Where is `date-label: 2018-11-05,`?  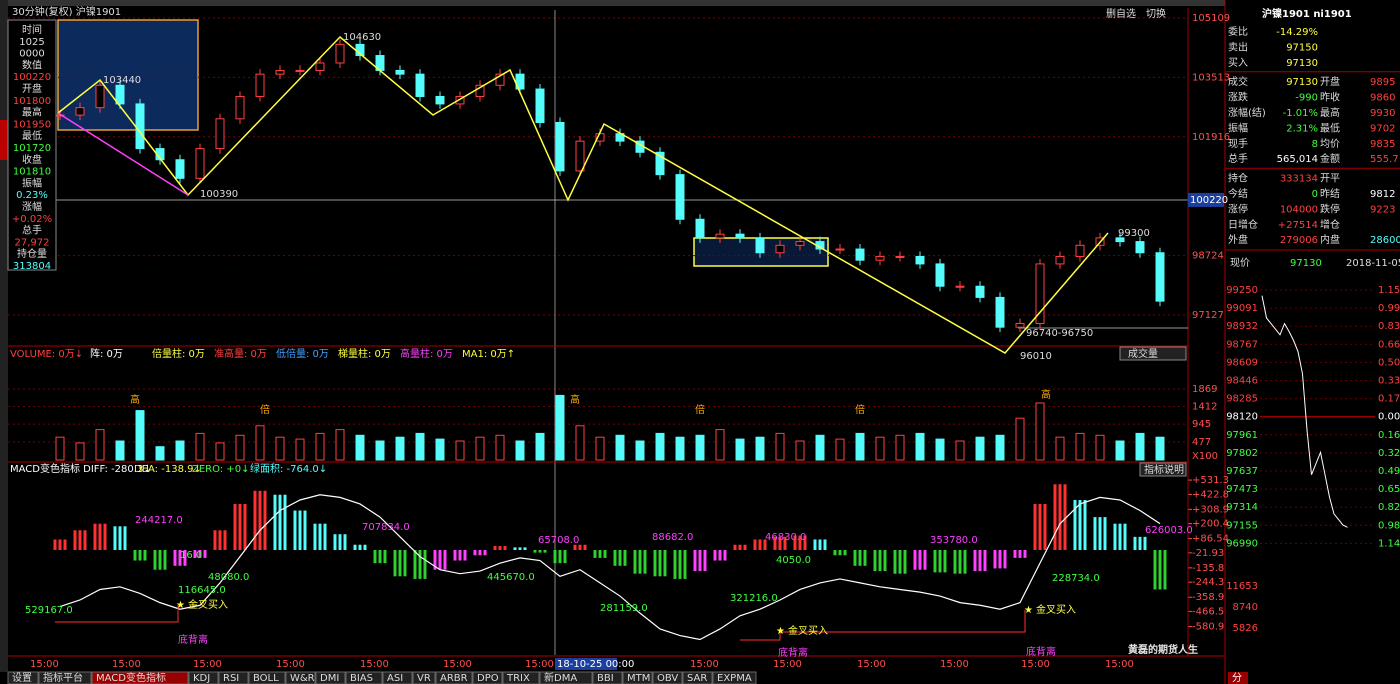
date-label: 2018-11-05, is located at coordinates (1373, 263).